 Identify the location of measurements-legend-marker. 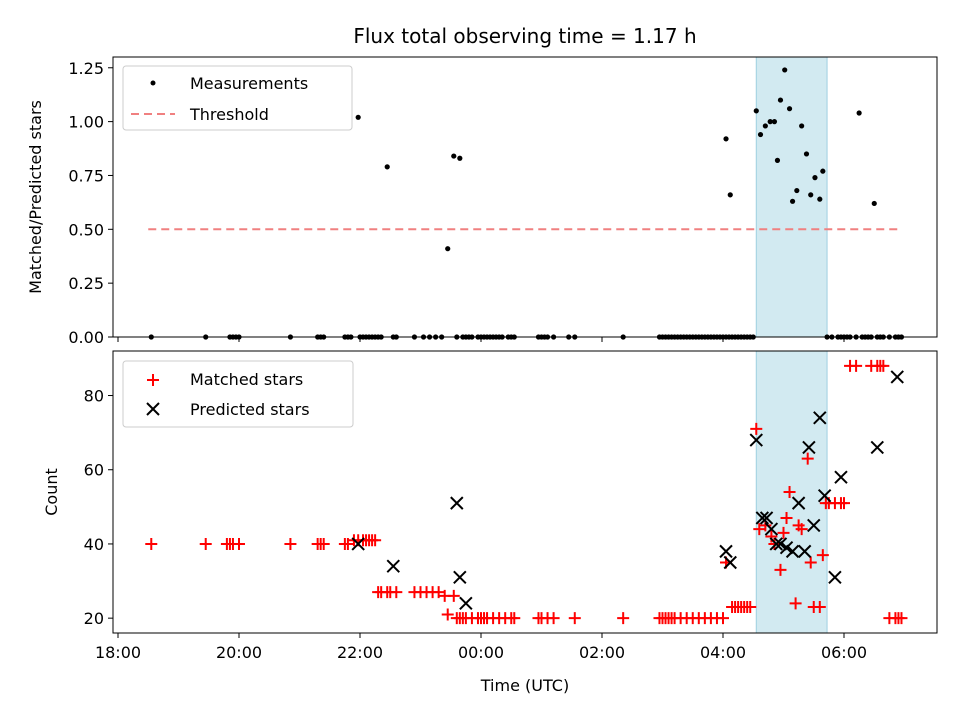
(153, 83).